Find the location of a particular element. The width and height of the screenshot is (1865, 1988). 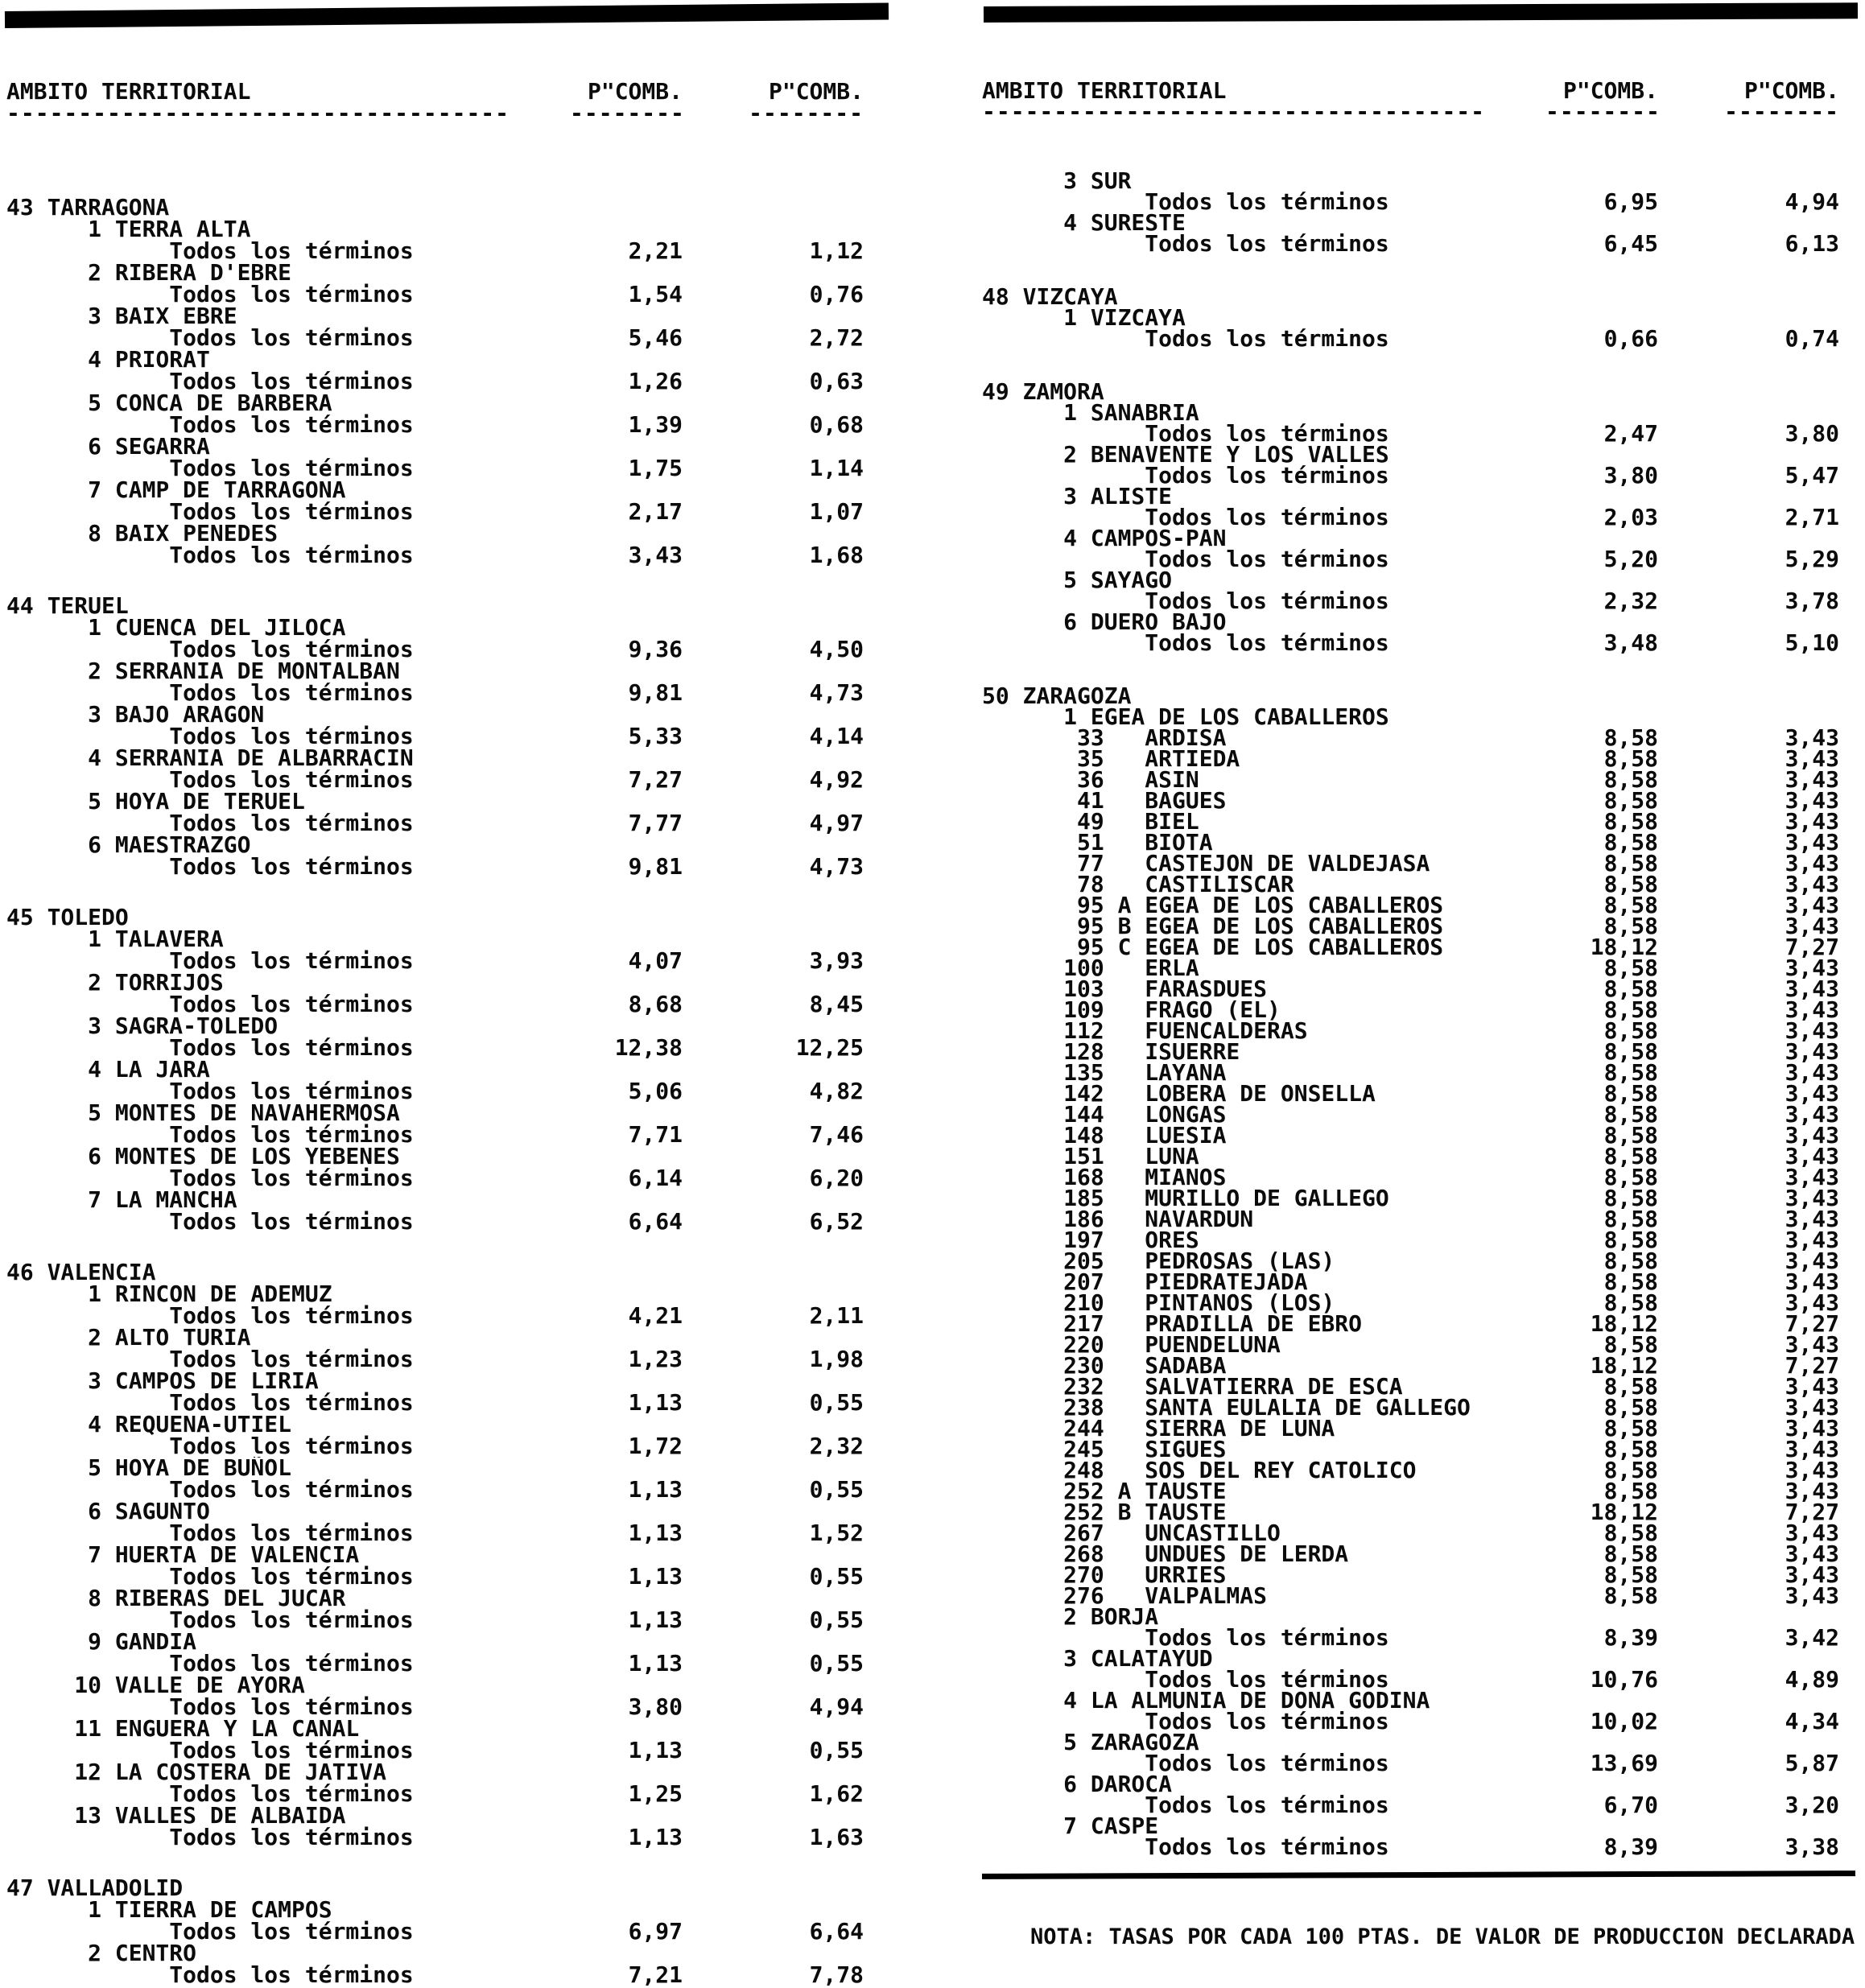

todos-row: Todos los términos 5,06 4,82 is located at coordinates (443, 1091).